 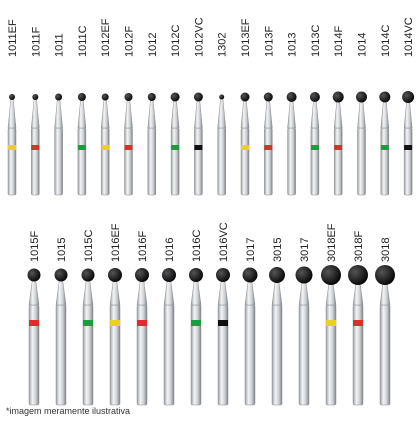 I want to click on bur-code: 1012VC, so click(x=199, y=37).